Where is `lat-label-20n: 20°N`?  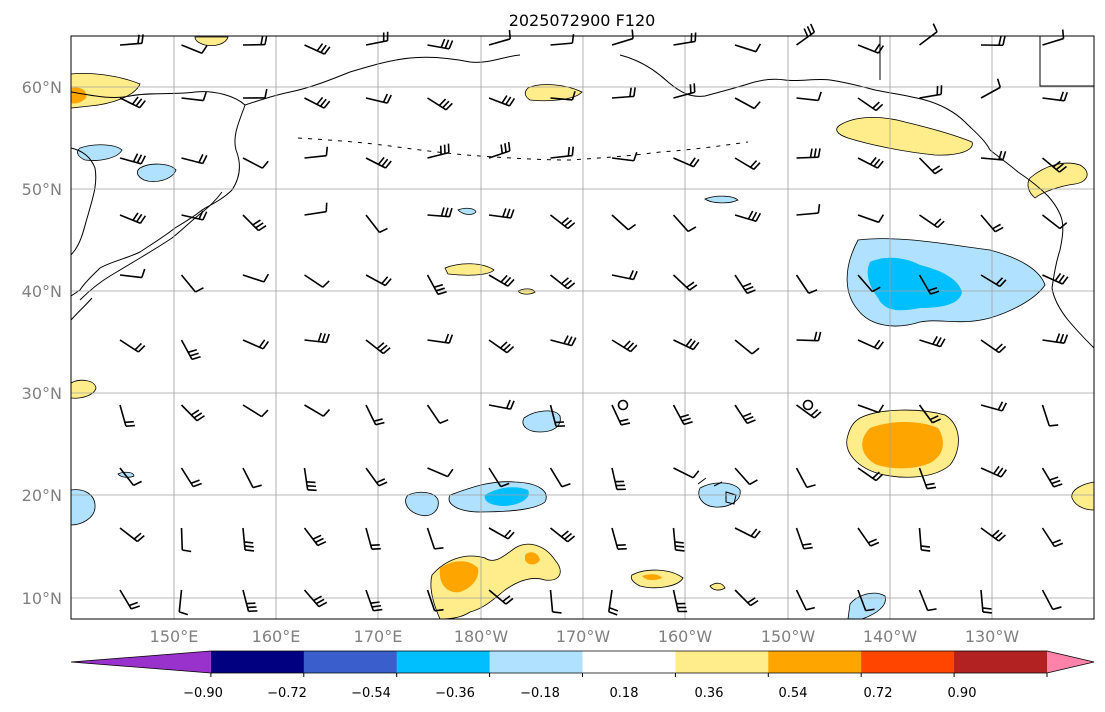
lat-label-20n: 20°N is located at coordinates (42, 495).